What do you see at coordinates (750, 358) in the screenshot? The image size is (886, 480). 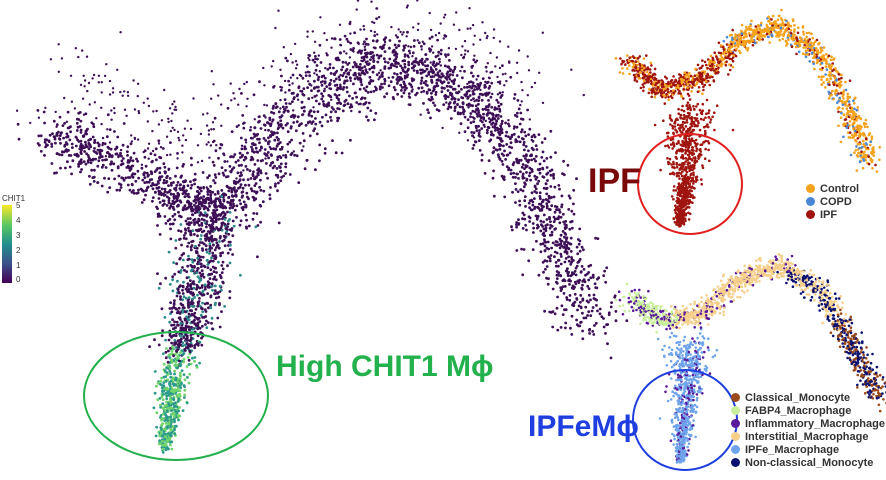 I see `celltype-umap-points` at bounding box center [750, 358].